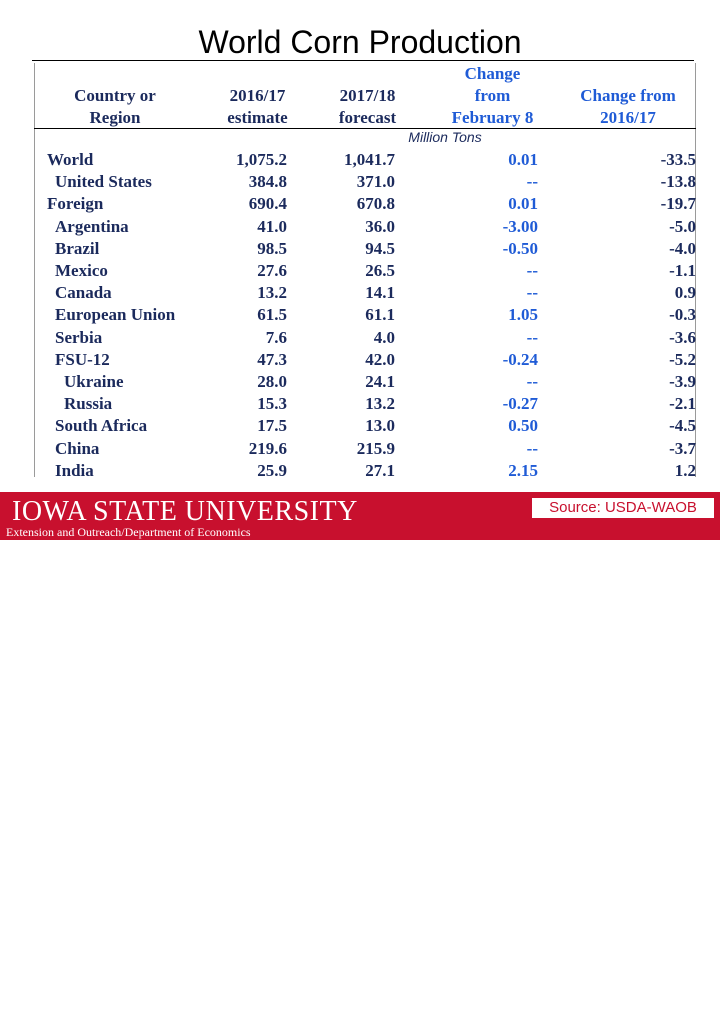  What do you see at coordinates (360, 426) in the screenshot?
I see `table-row: South Africa 17.5 13.0 0.50 -4.5` at bounding box center [360, 426].